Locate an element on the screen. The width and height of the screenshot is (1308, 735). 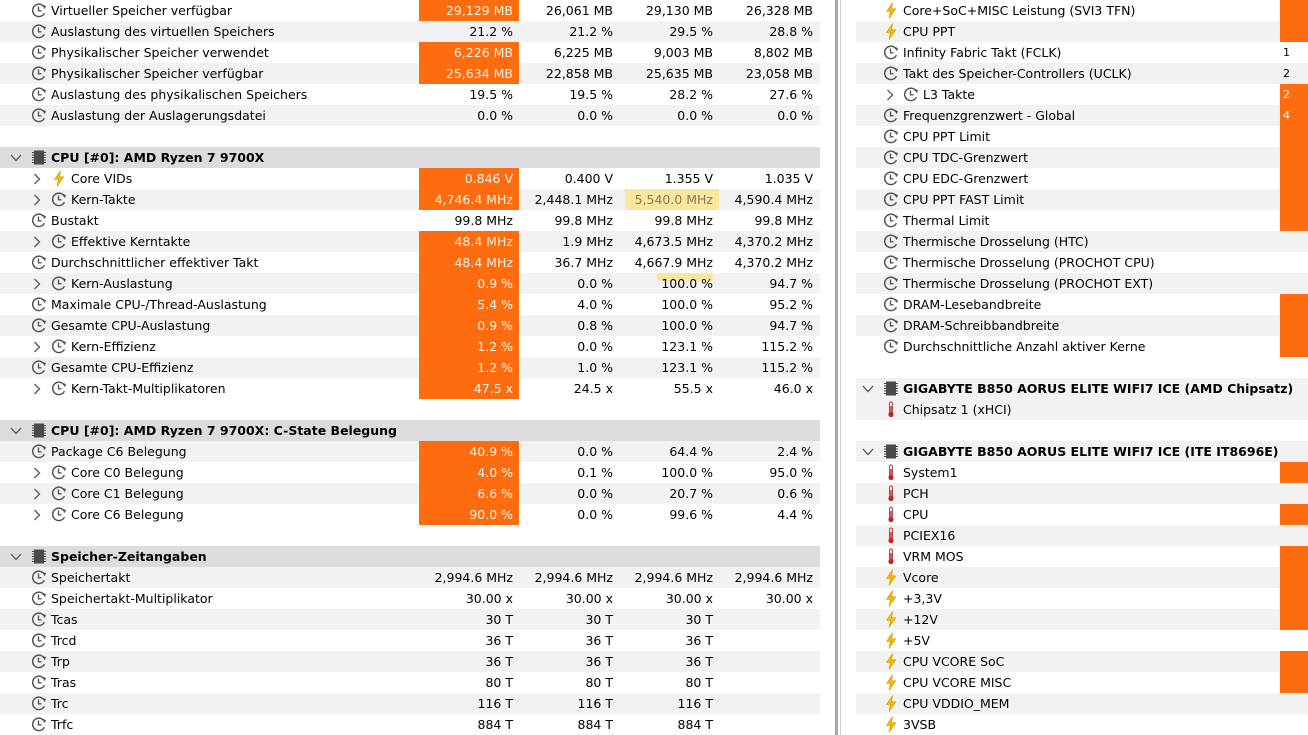
sensor-row: Thermische Drosselung (PROCHOT EXT) is located at coordinates (1082, 283).